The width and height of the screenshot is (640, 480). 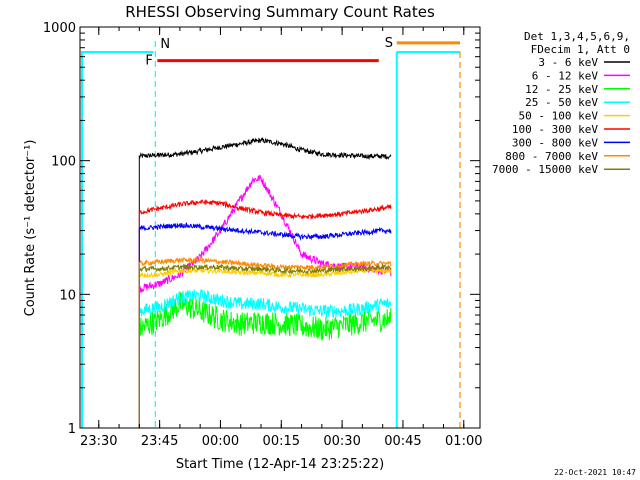 I want to click on x-tick-label: 23:30, so click(x=98, y=441).